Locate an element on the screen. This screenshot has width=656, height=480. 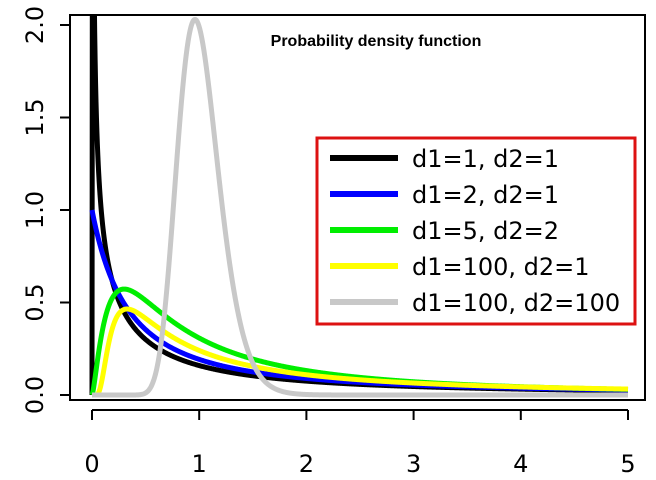
x-tick-label-0: 0 is located at coordinates (91, 464).